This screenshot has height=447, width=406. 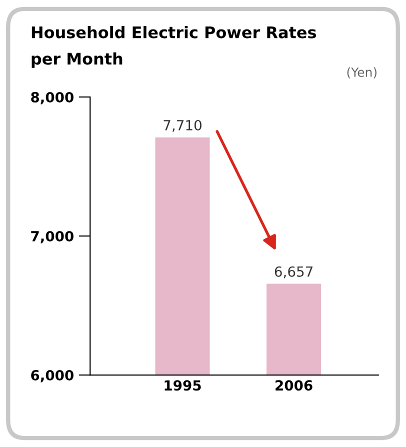 I want to click on chart-title: Household Electric Power Rates per Month, so click(x=174, y=47).